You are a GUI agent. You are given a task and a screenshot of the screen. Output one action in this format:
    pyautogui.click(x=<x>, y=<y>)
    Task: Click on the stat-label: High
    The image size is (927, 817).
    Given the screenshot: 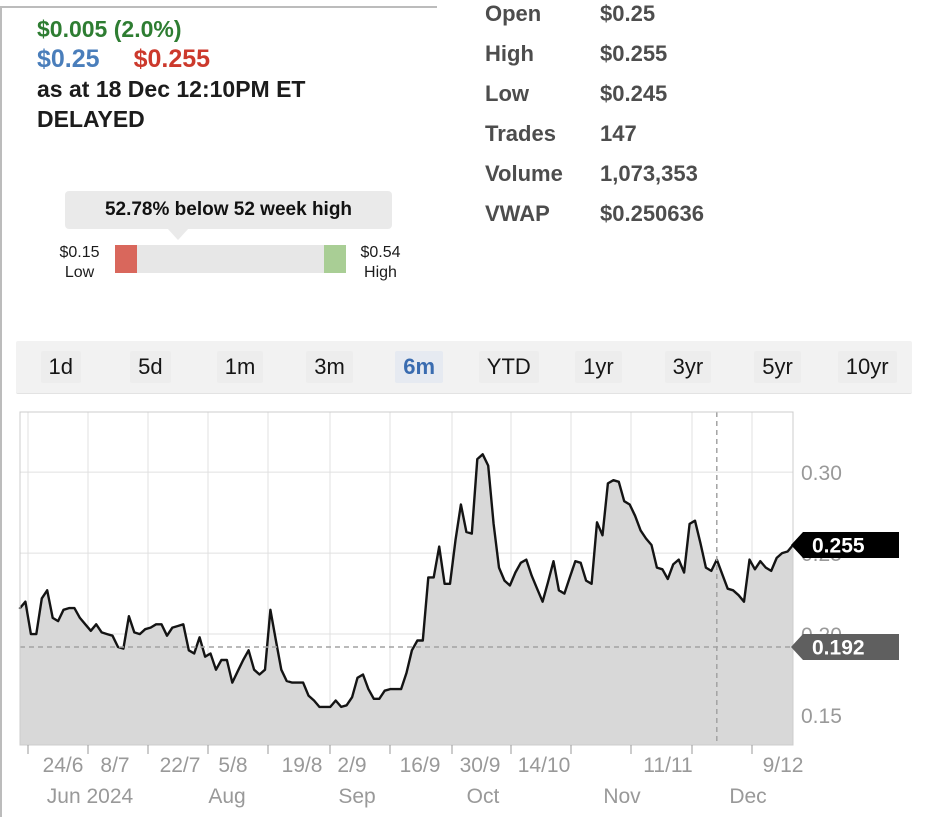 What is the action you would take?
    pyautogui.click(x=509, y=53)
    